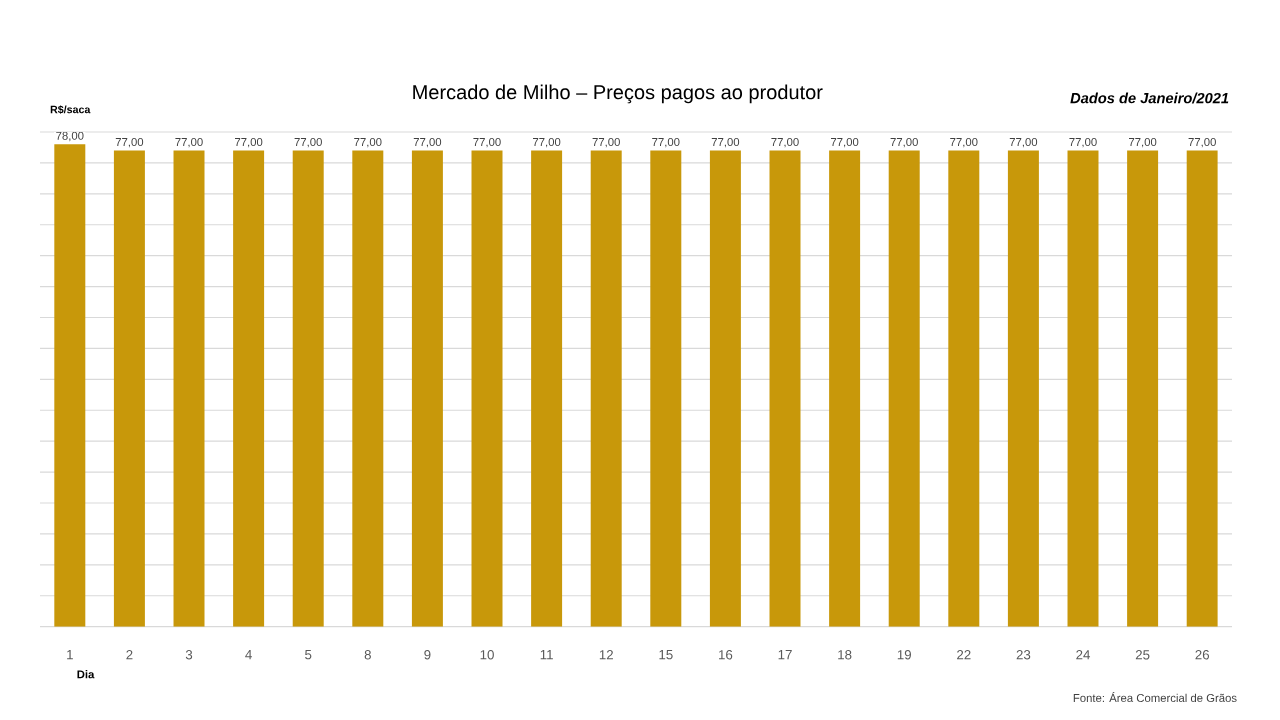 Image resolution: width=1280 pixels, height=720 pixels. Describe the element at coordinates (487, 655) in the screenshot. I see `x-tick-label: 10` at that location.